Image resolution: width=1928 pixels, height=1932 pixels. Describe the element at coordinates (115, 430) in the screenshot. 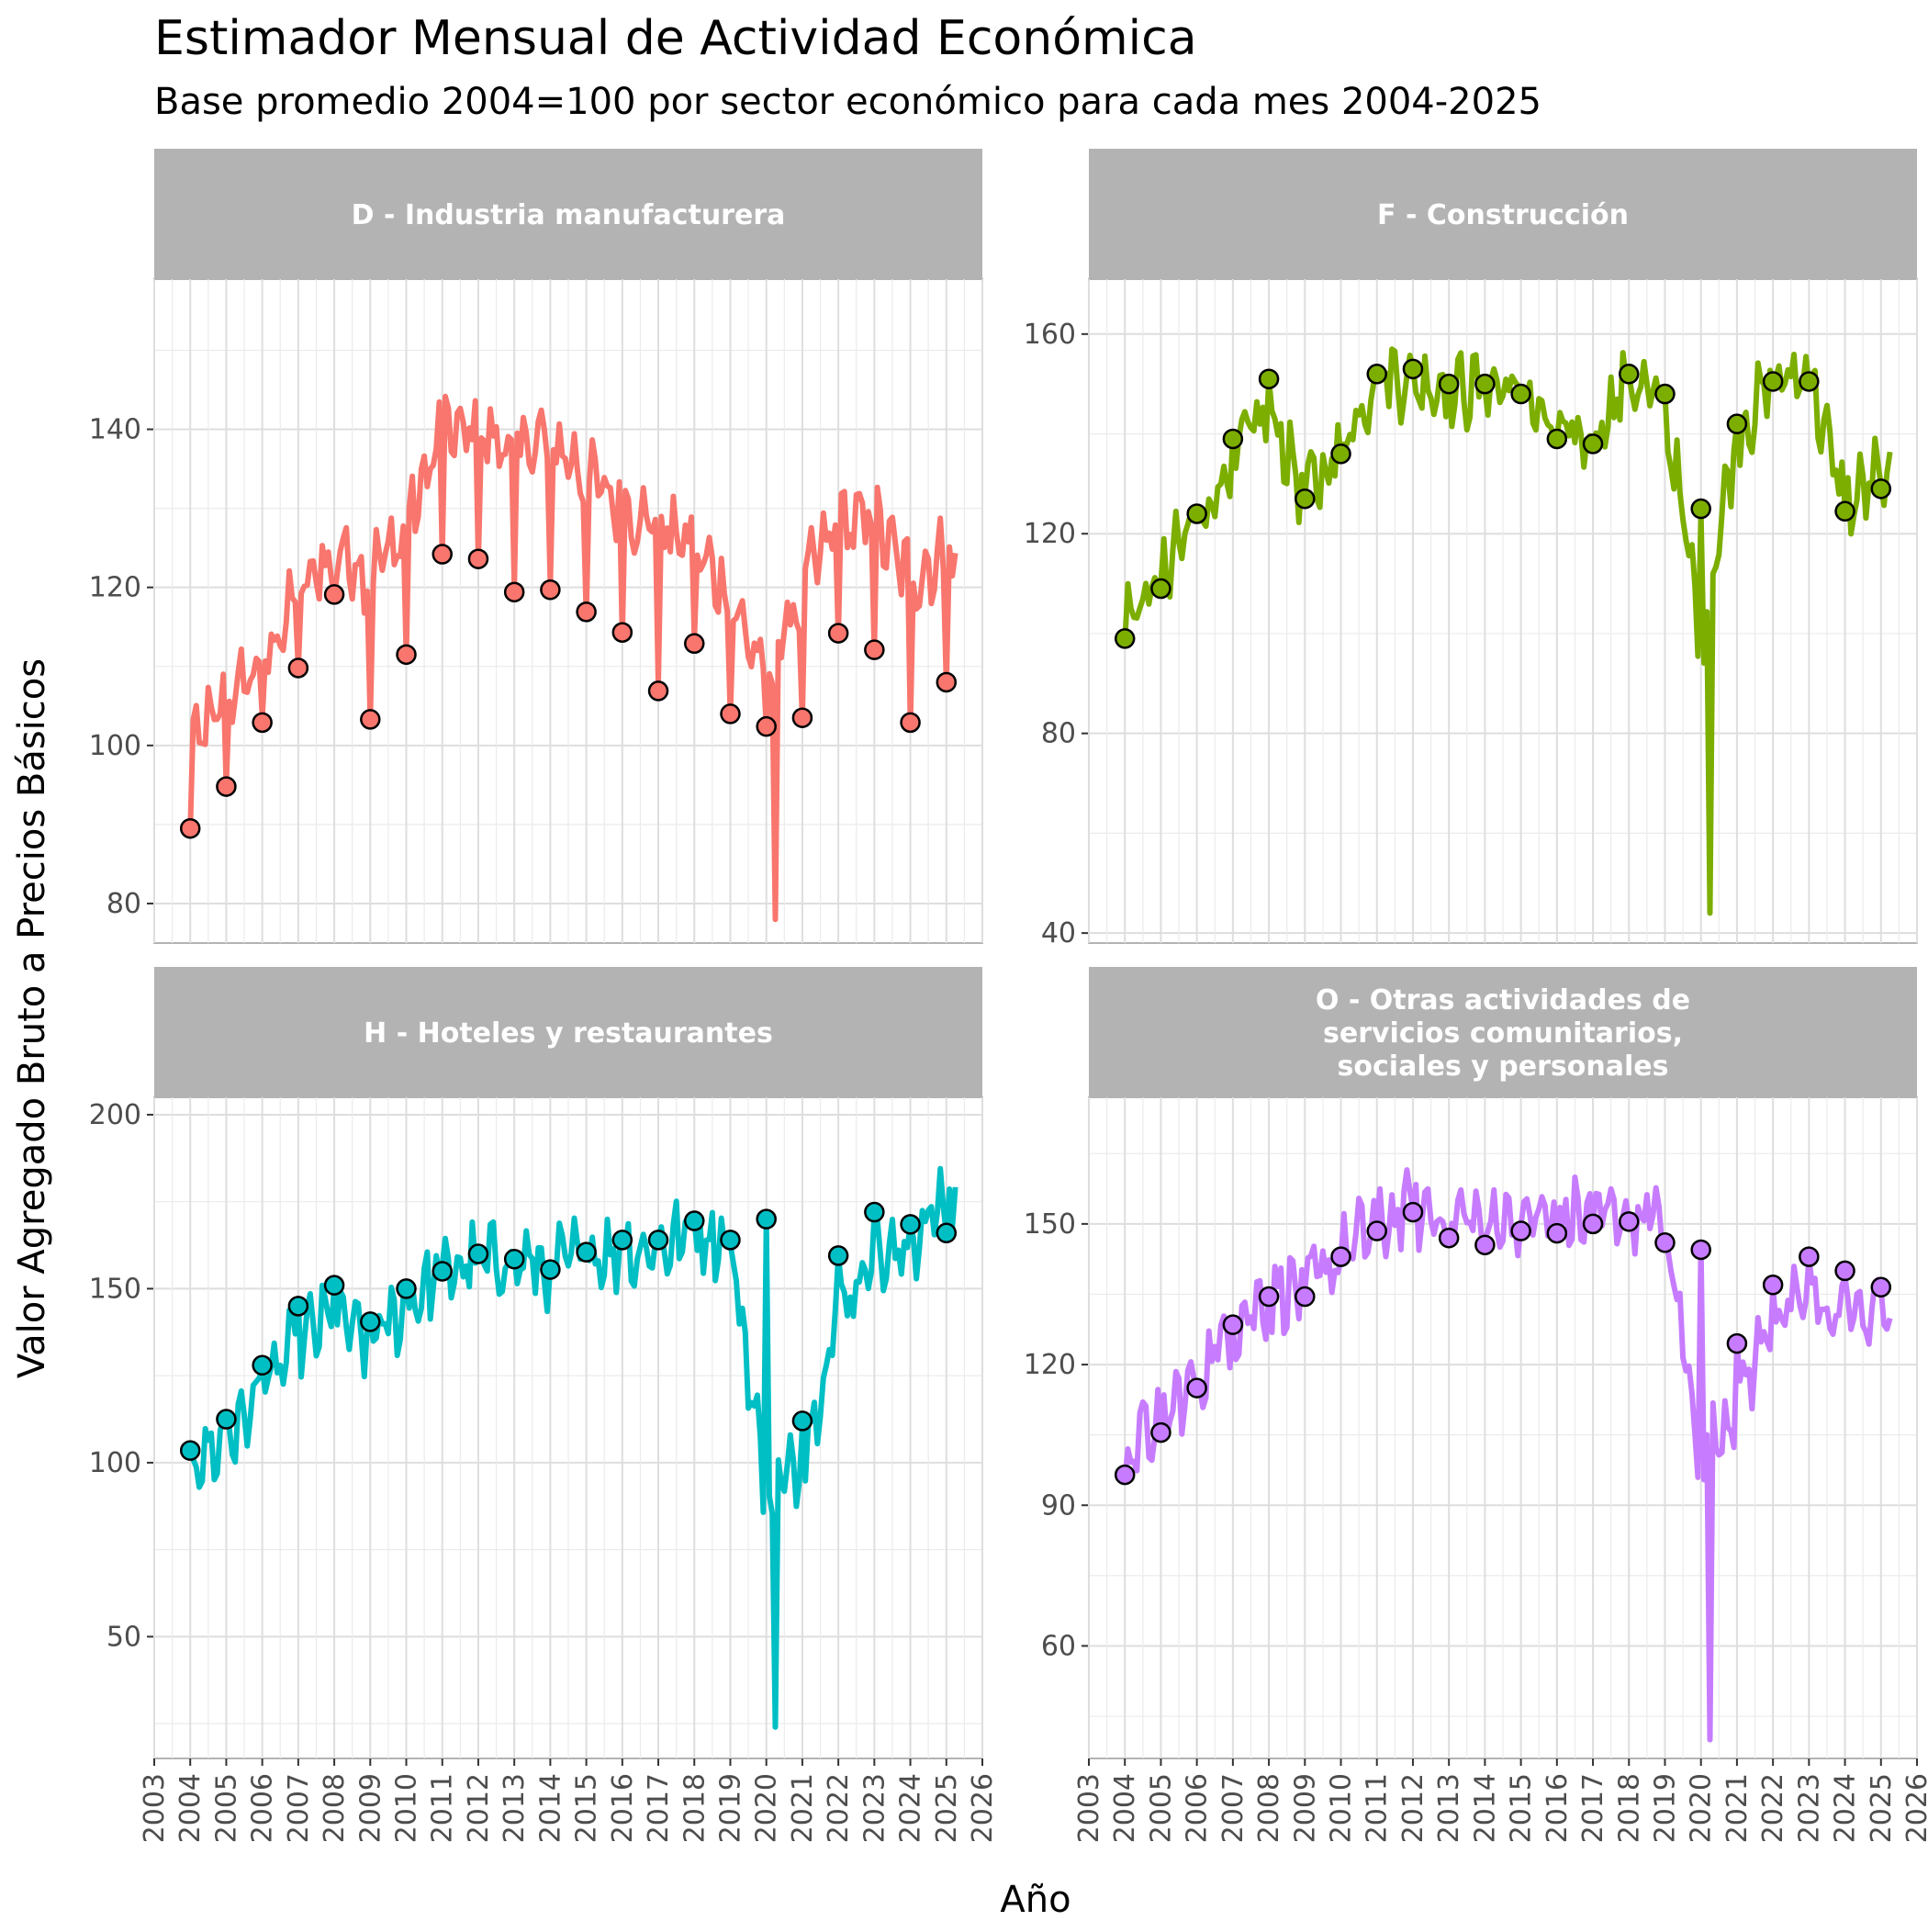

I see `y-tick-label: 140` at that location.